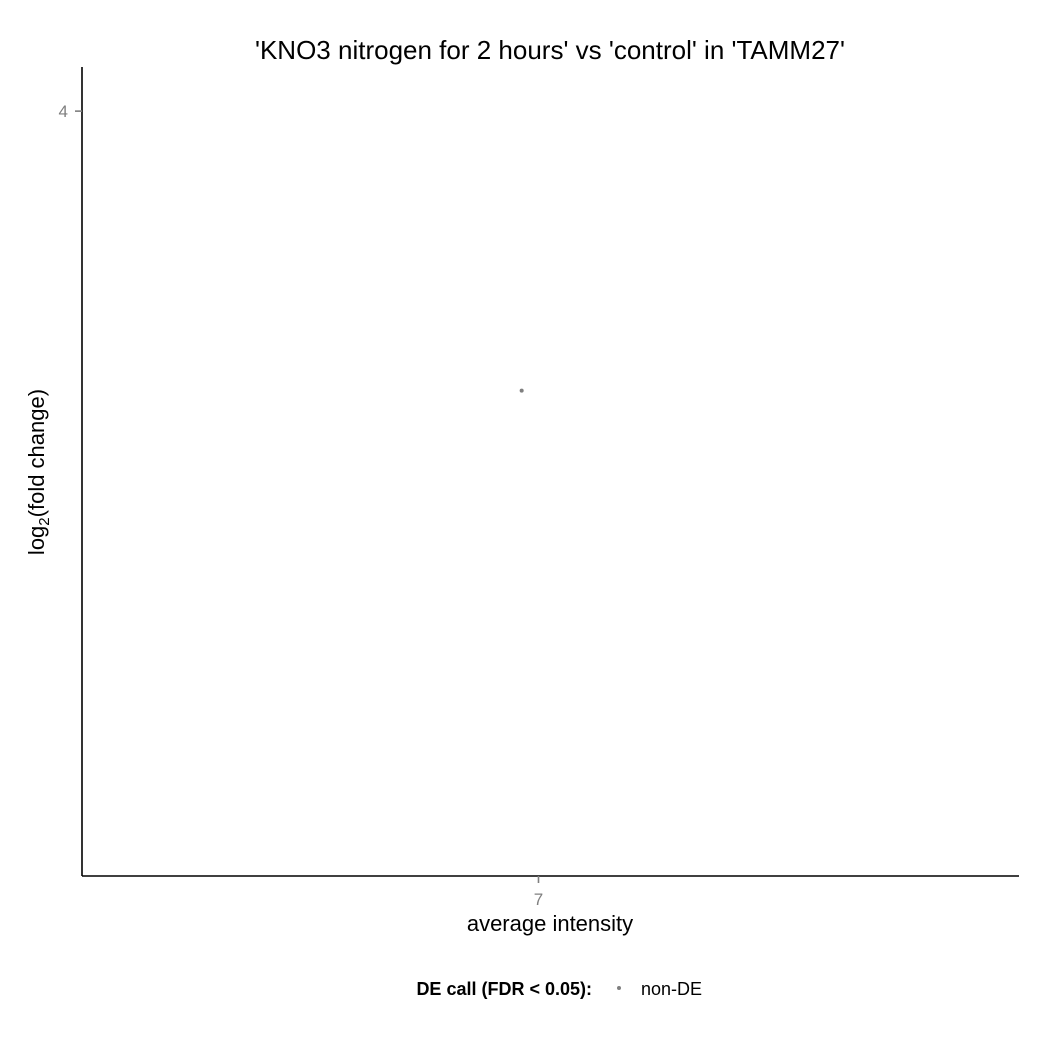 This screenshot has width=1050, height=1050. Describe the element at coordinates (36, 540) in the screenshot. I see `y-axis-title-main: log` at that location.